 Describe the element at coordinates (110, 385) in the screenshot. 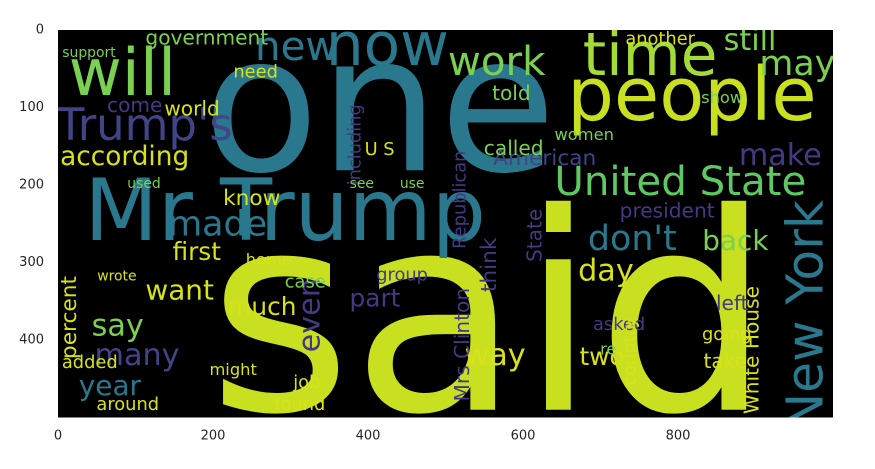

I see `word: year` at that location.